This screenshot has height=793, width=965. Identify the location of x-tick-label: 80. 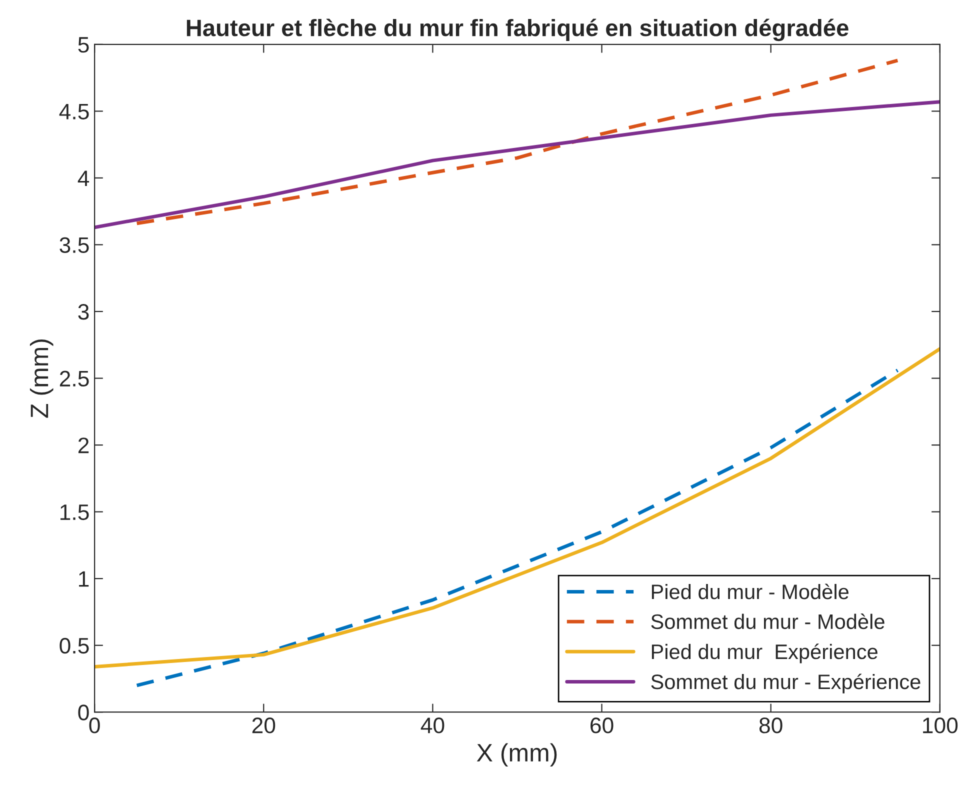
(770, 726).